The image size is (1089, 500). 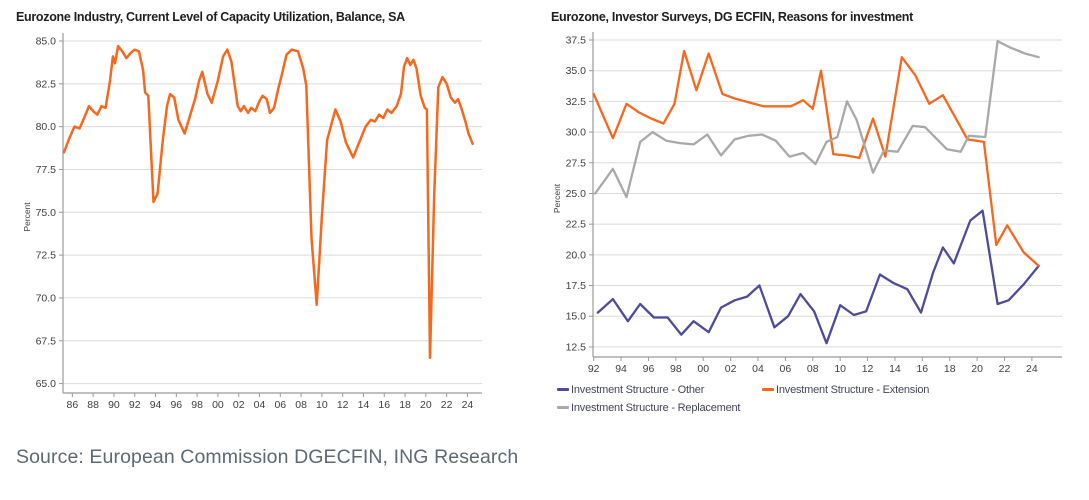 What do you see at coordinates (46, 341) in the screenshot?
I see `y-tick-label: 67.5` at bounding box center [46, 341].